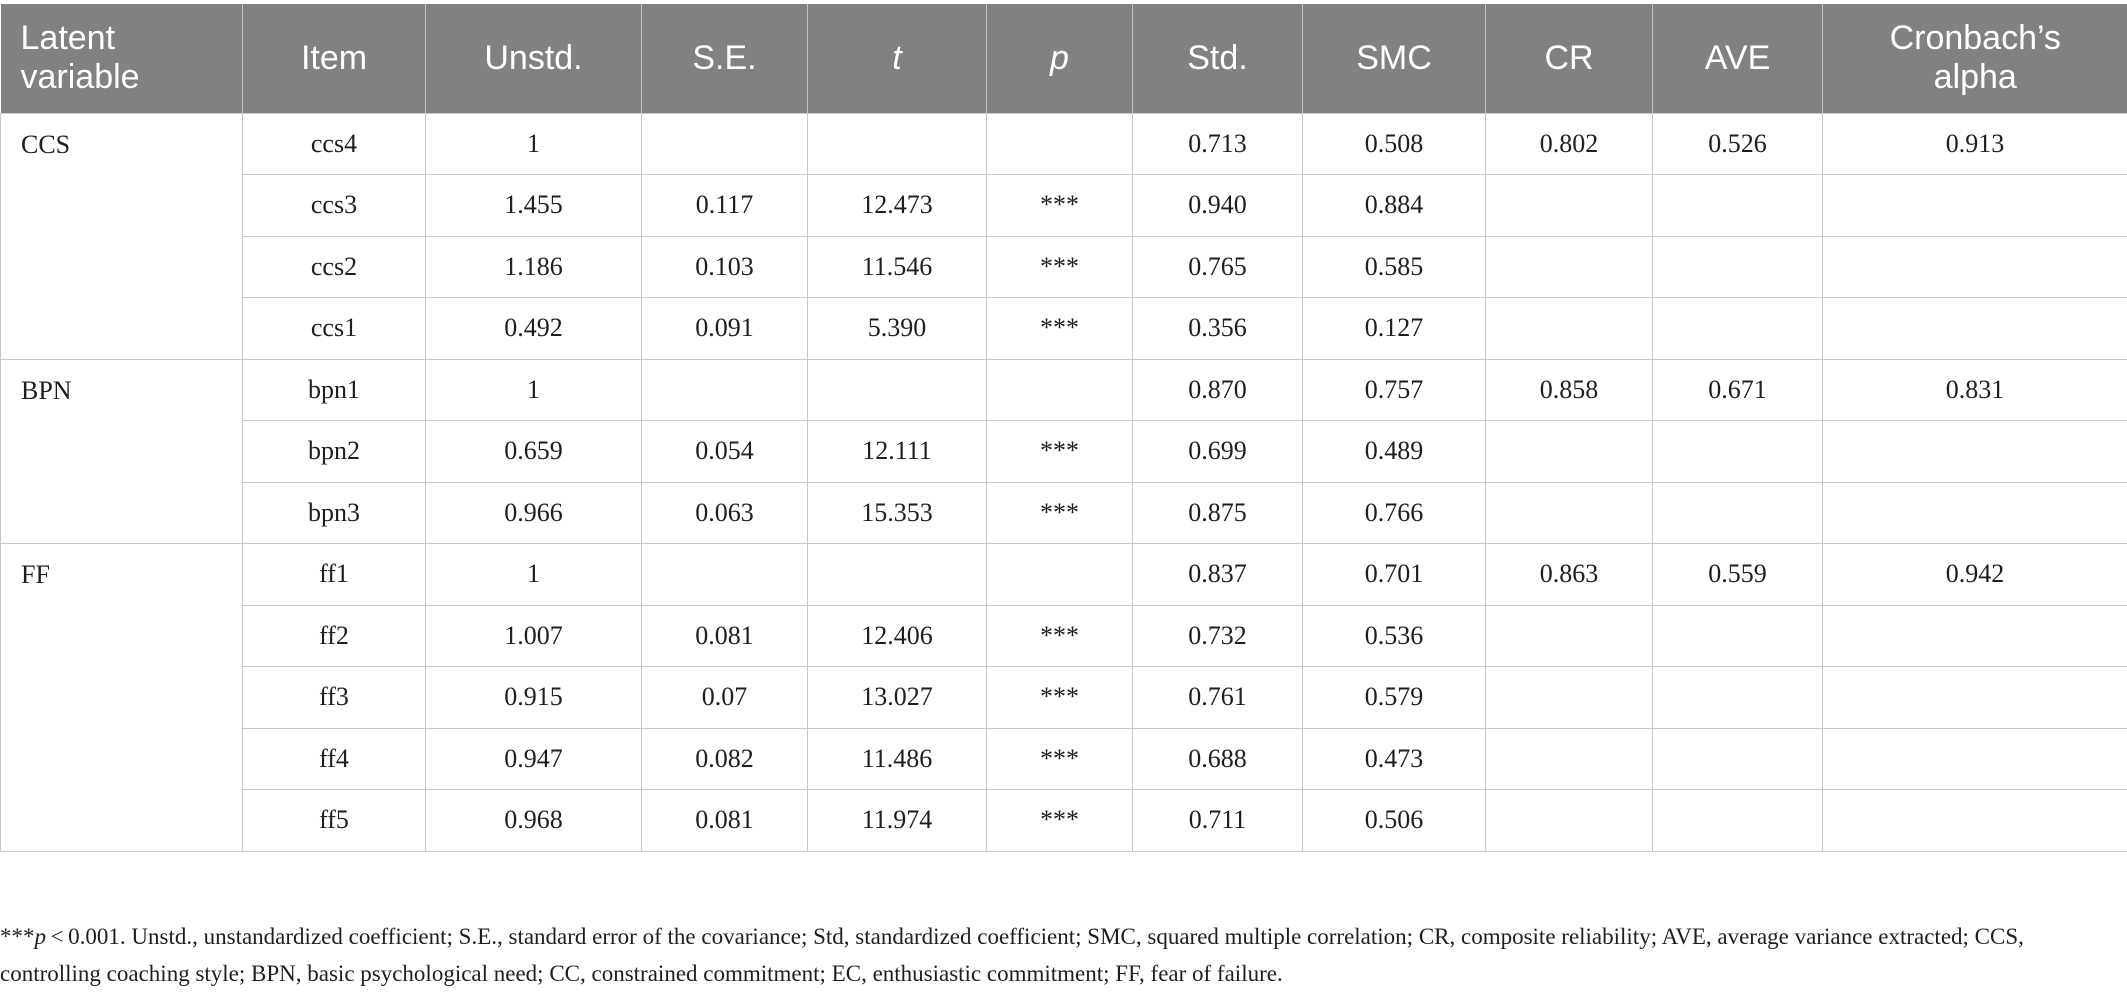 The width and height of the screenshot is (2127, 997). I want to click on header-ave: AVE, so click(1737, 58).